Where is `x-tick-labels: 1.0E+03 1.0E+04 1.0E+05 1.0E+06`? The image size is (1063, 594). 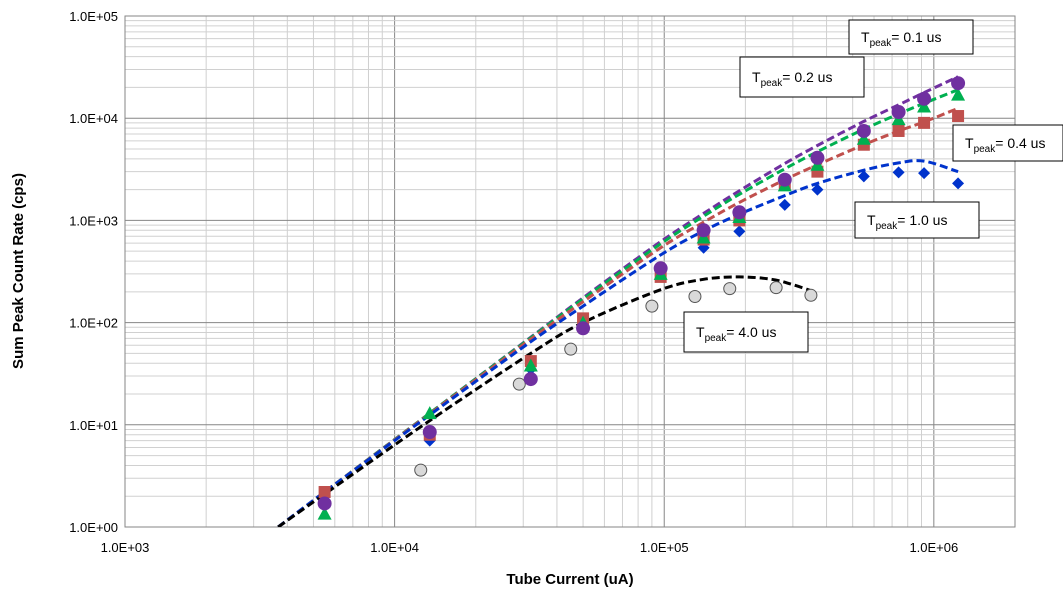
x-tick-labels: 1.0E+03 1.0E+04 1.0E+05 1.0E+06 is located at coordinates (530, 547).